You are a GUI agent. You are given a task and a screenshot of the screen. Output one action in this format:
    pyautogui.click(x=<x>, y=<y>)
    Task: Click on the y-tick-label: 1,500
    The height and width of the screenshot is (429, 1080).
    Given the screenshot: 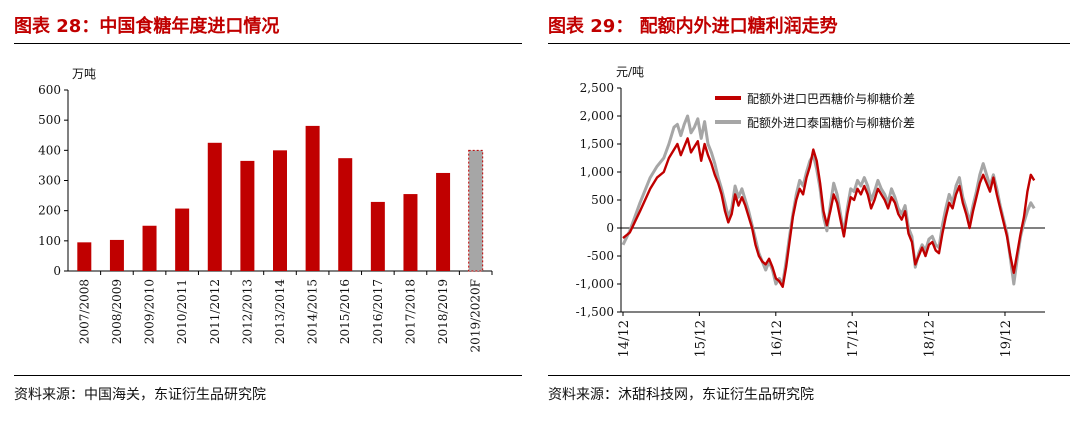 What is the action you would take?
    pyautogui.click(x=597, y=144)
    